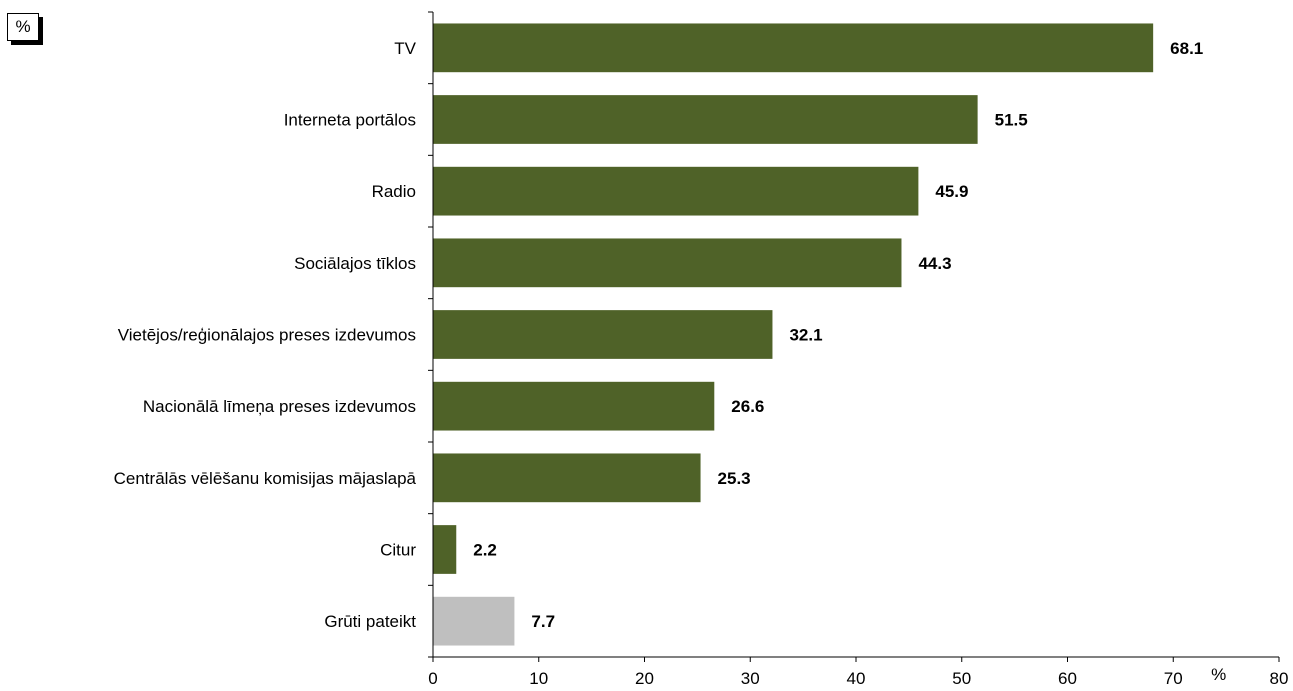 This screenshot has width=1293, height=691. I want to click on x-tick-label: 30, so click(750, 678).